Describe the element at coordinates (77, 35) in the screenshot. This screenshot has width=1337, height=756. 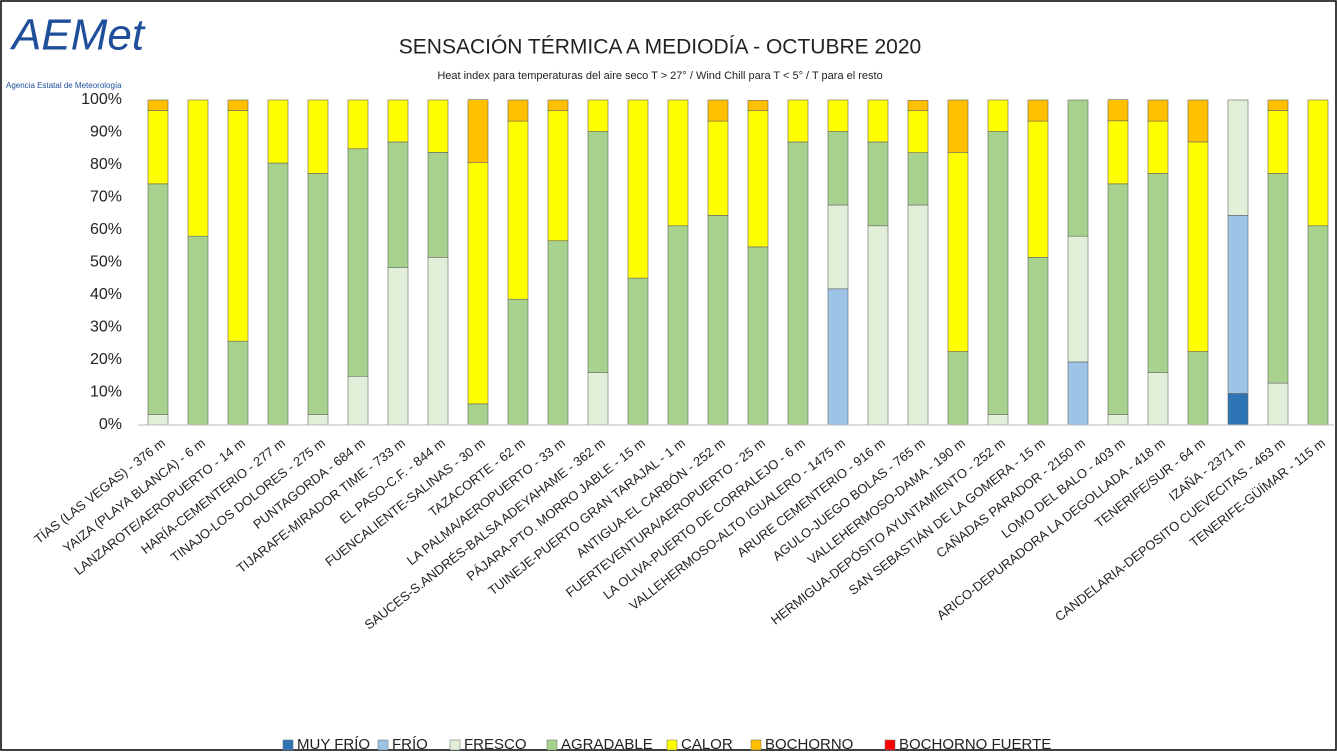
I see `logo: AEMet` at that location.